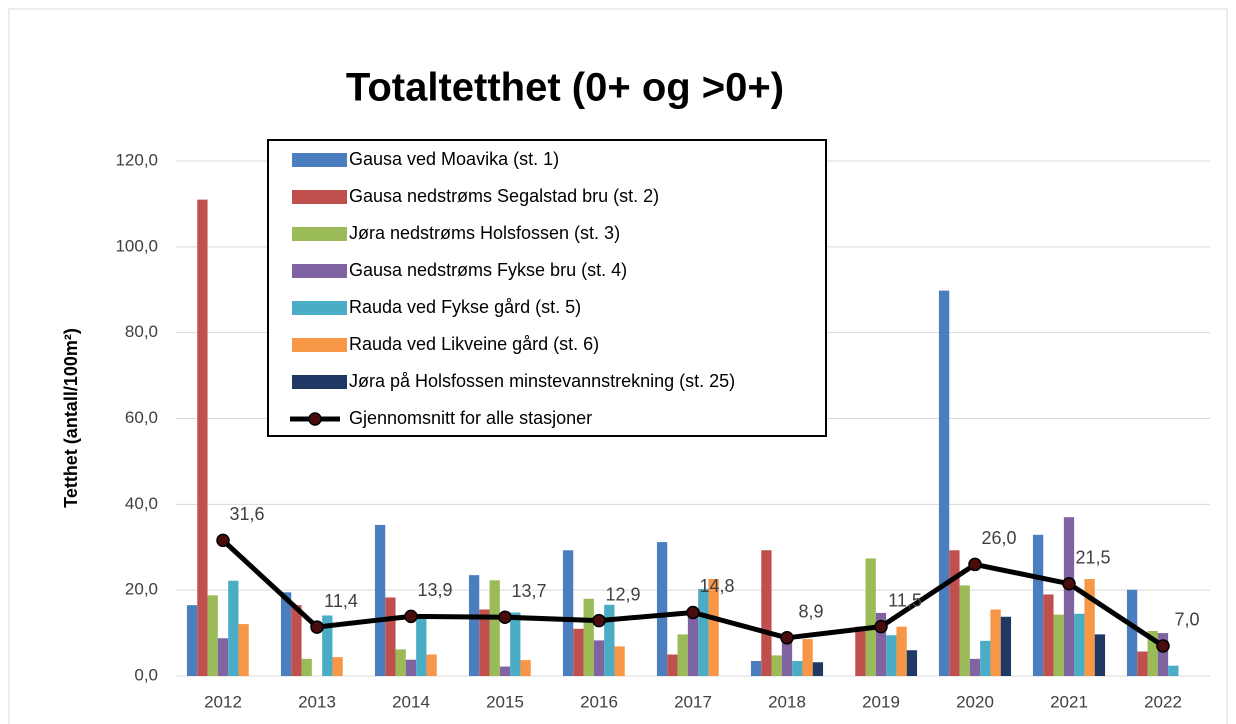 This screenshot has width=1236, height=724. I want to click on data-label: 7,0, so click(1186, 620).